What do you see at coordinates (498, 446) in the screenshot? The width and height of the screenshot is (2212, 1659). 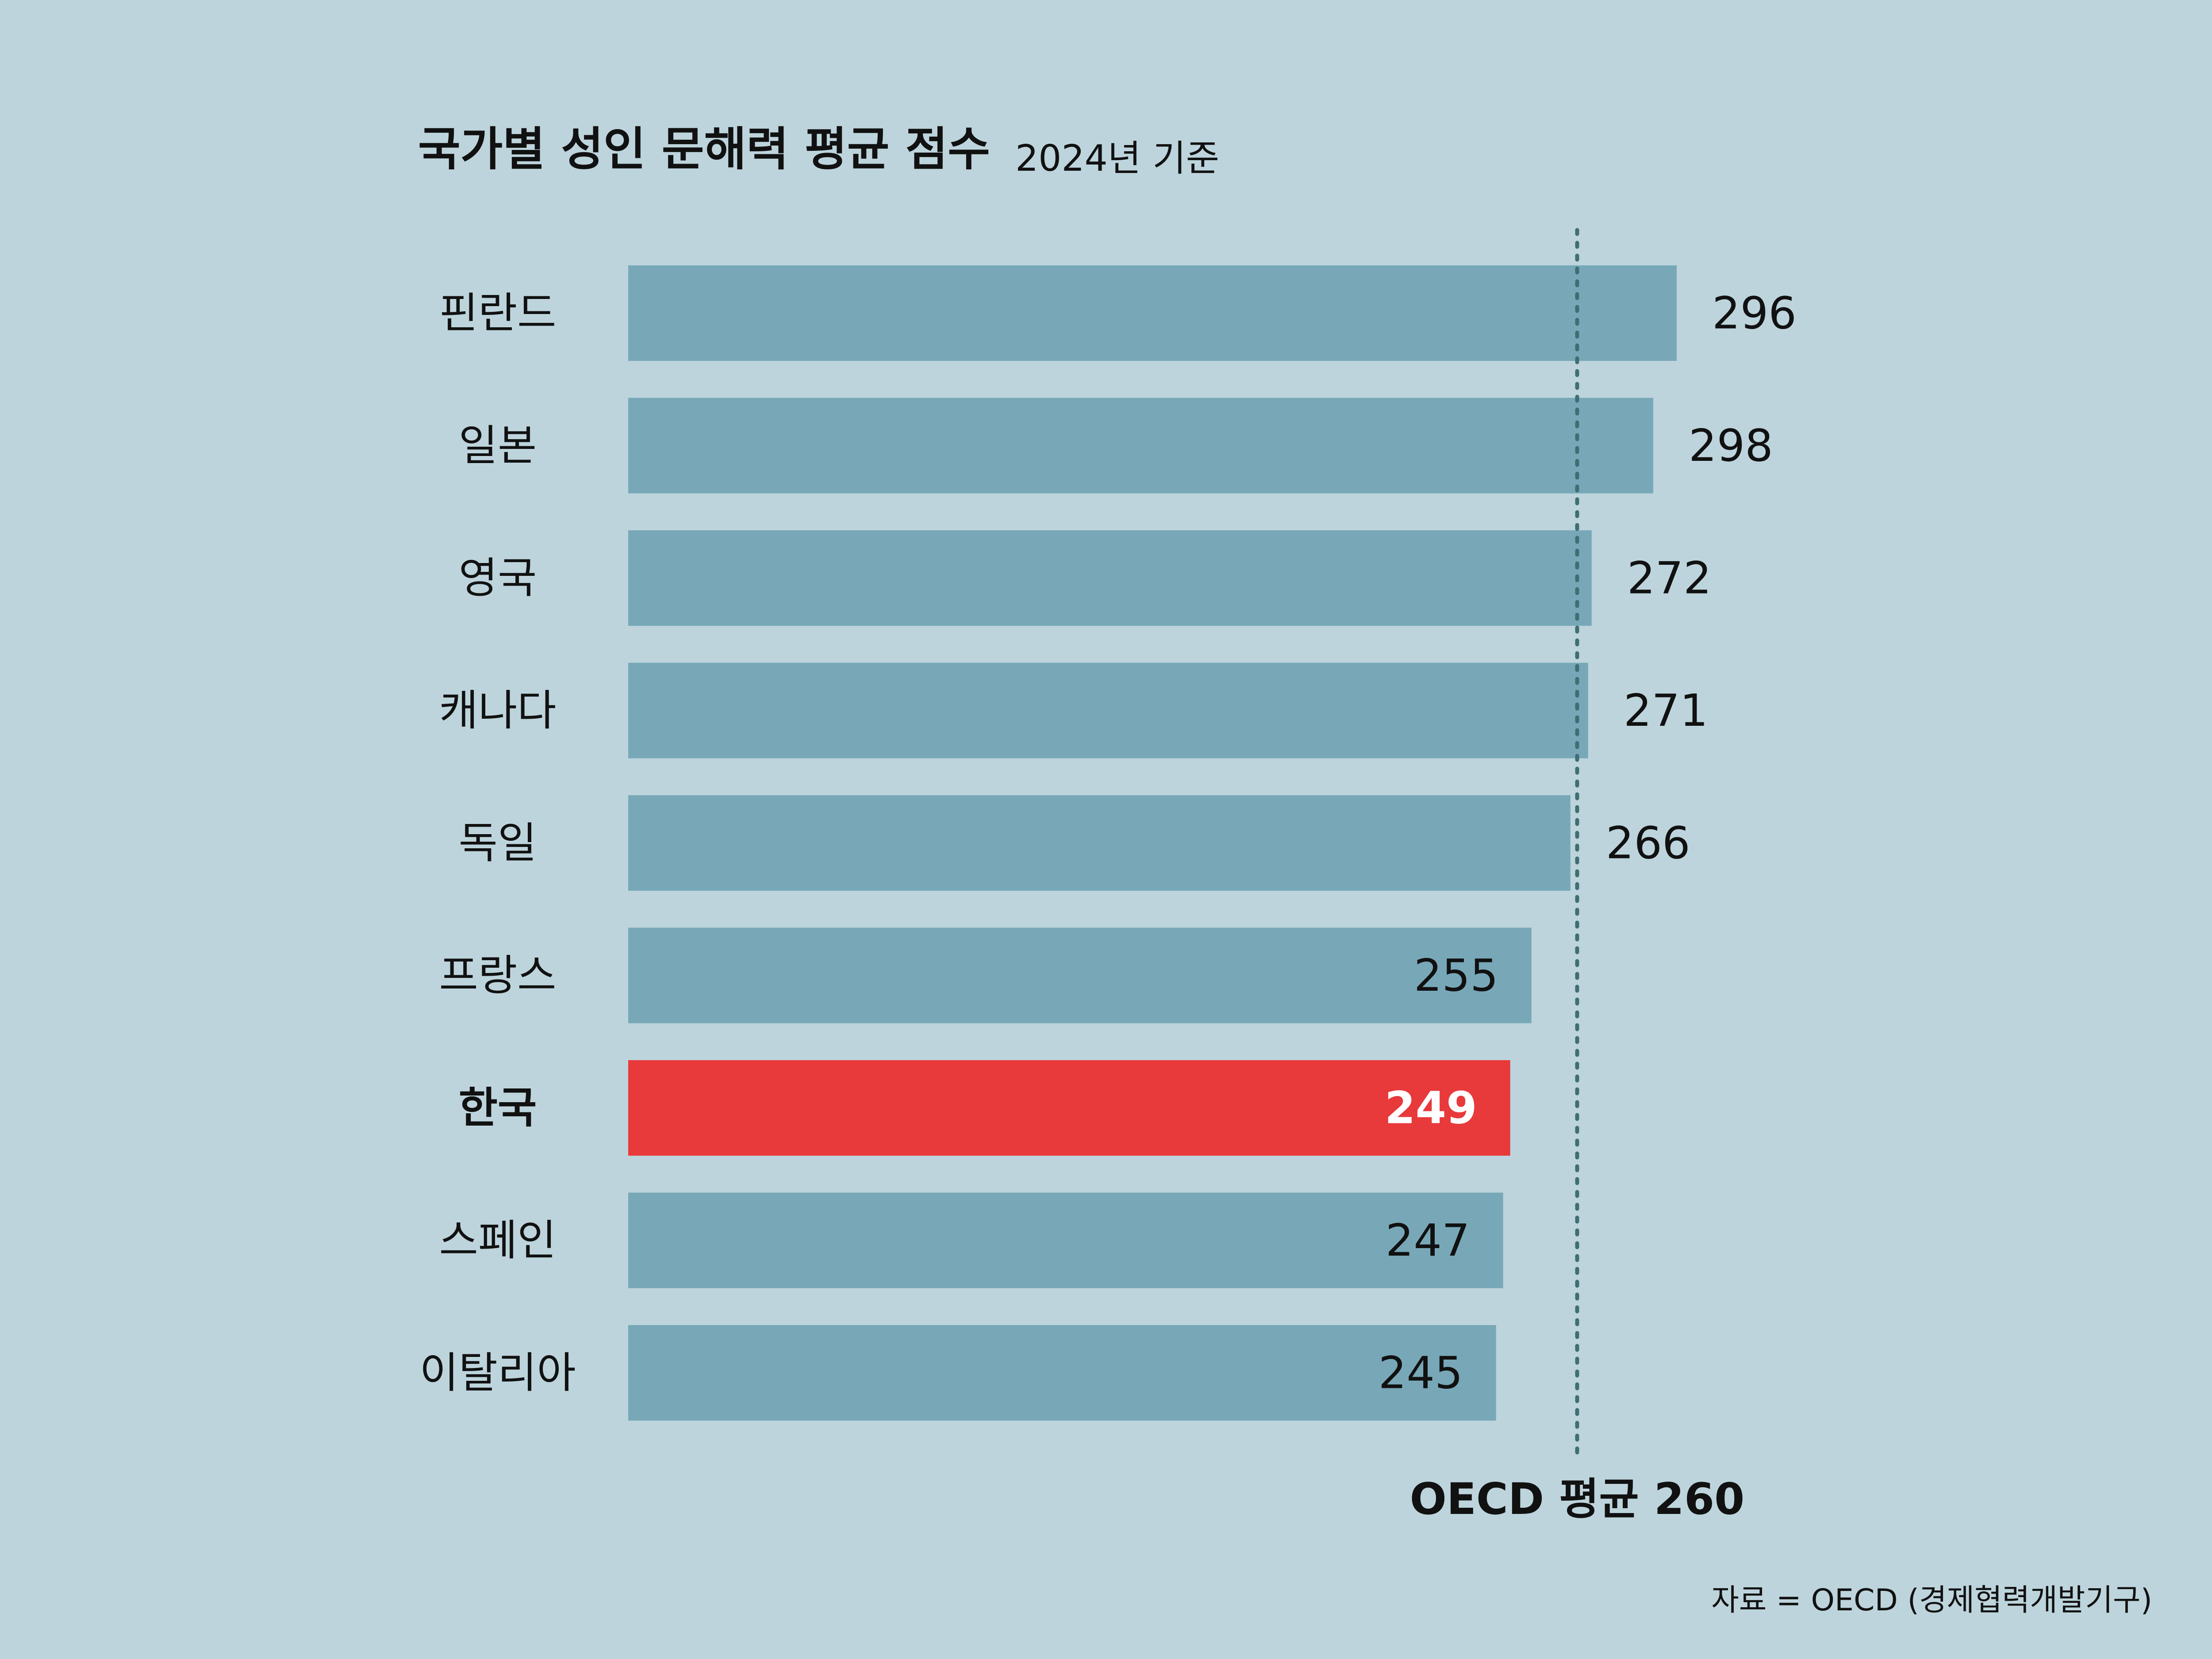 I see `category-label-1: 일본` at bounding box center [498, 446].